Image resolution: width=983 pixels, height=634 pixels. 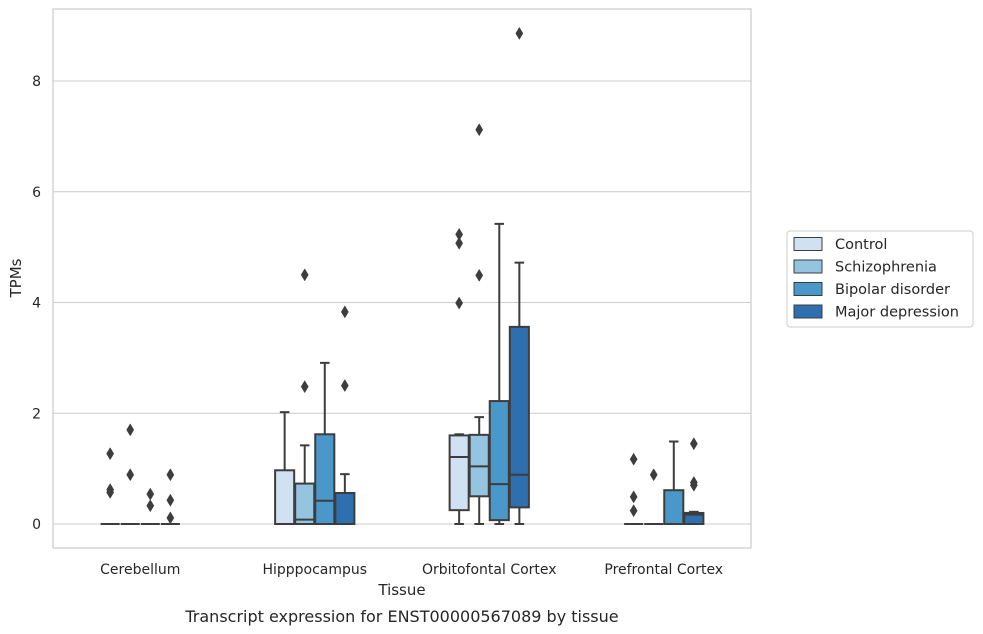 What do you see at coordinates (892, 290) in the screenshot?
I see `legend-label: Bipolar disorder` at bounding box center [892, 290].